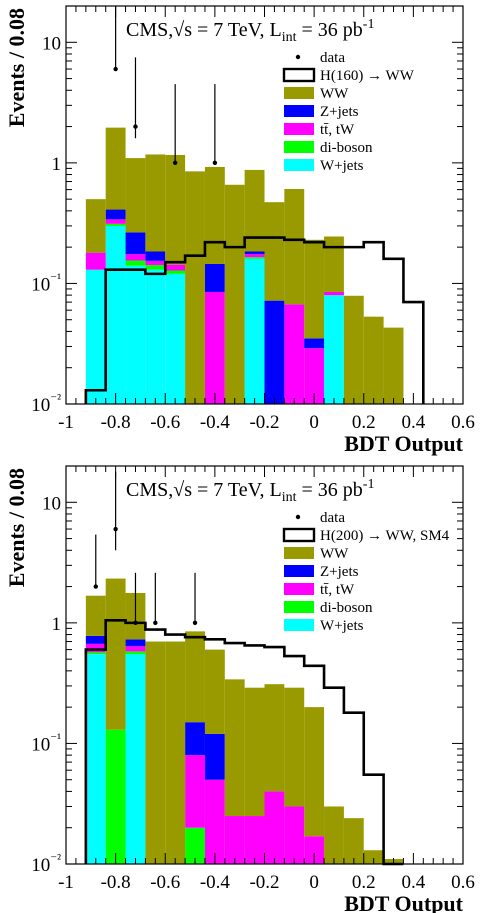  Describe the element at coordinates (414, 882) in the screenshot. I see `x-tick-label: 0.4` at that location.